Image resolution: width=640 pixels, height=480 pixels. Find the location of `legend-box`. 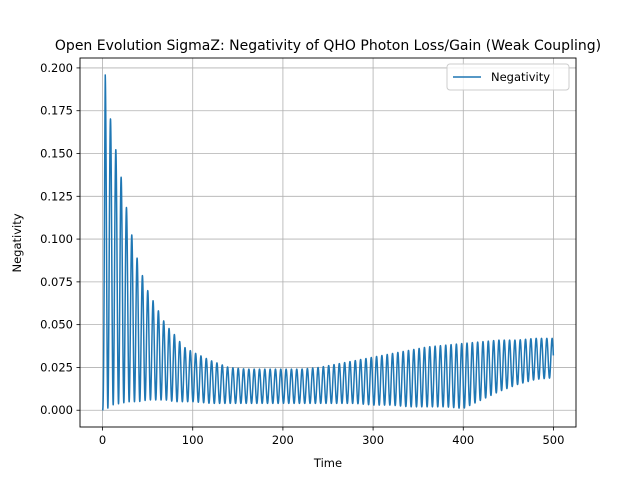

legend-box is located at coordinates (508, 77).